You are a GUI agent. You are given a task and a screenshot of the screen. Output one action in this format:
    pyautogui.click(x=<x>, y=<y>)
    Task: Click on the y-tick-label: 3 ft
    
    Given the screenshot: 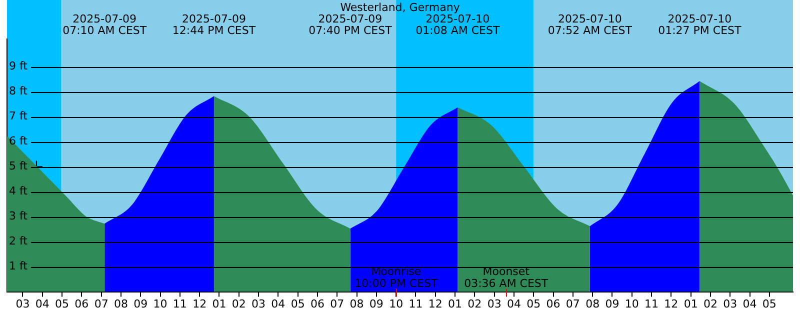 What is the action you would take?
    pyautogui.click(x=18, y=216)
    